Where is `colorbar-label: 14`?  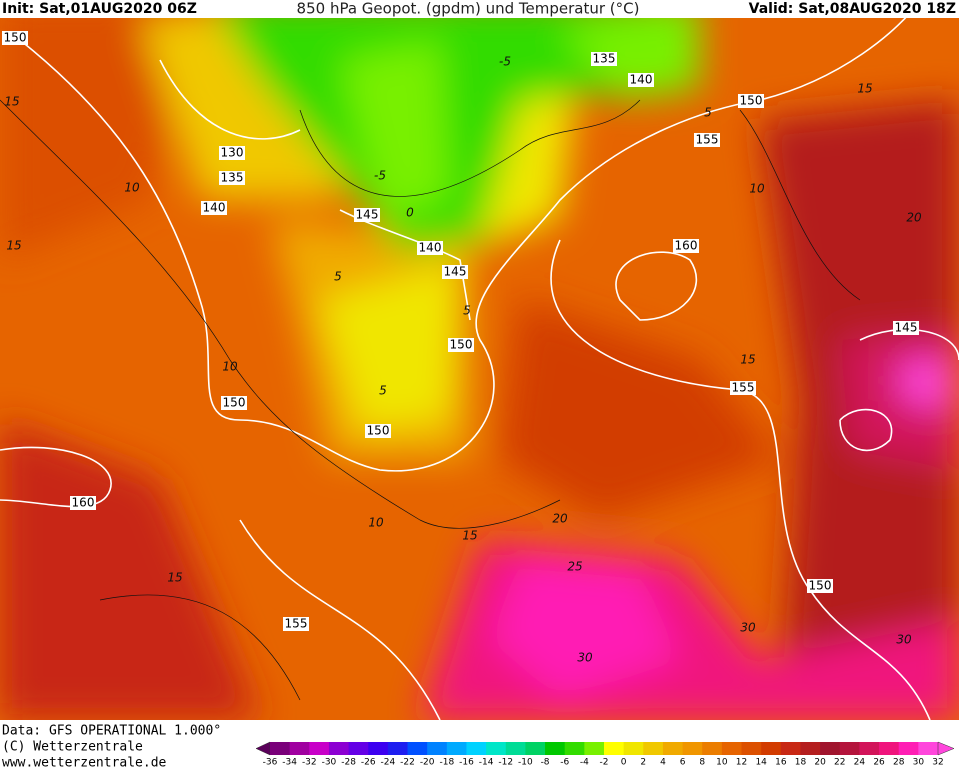
colorbar-label: 14 is located at coordinates (761, 763).